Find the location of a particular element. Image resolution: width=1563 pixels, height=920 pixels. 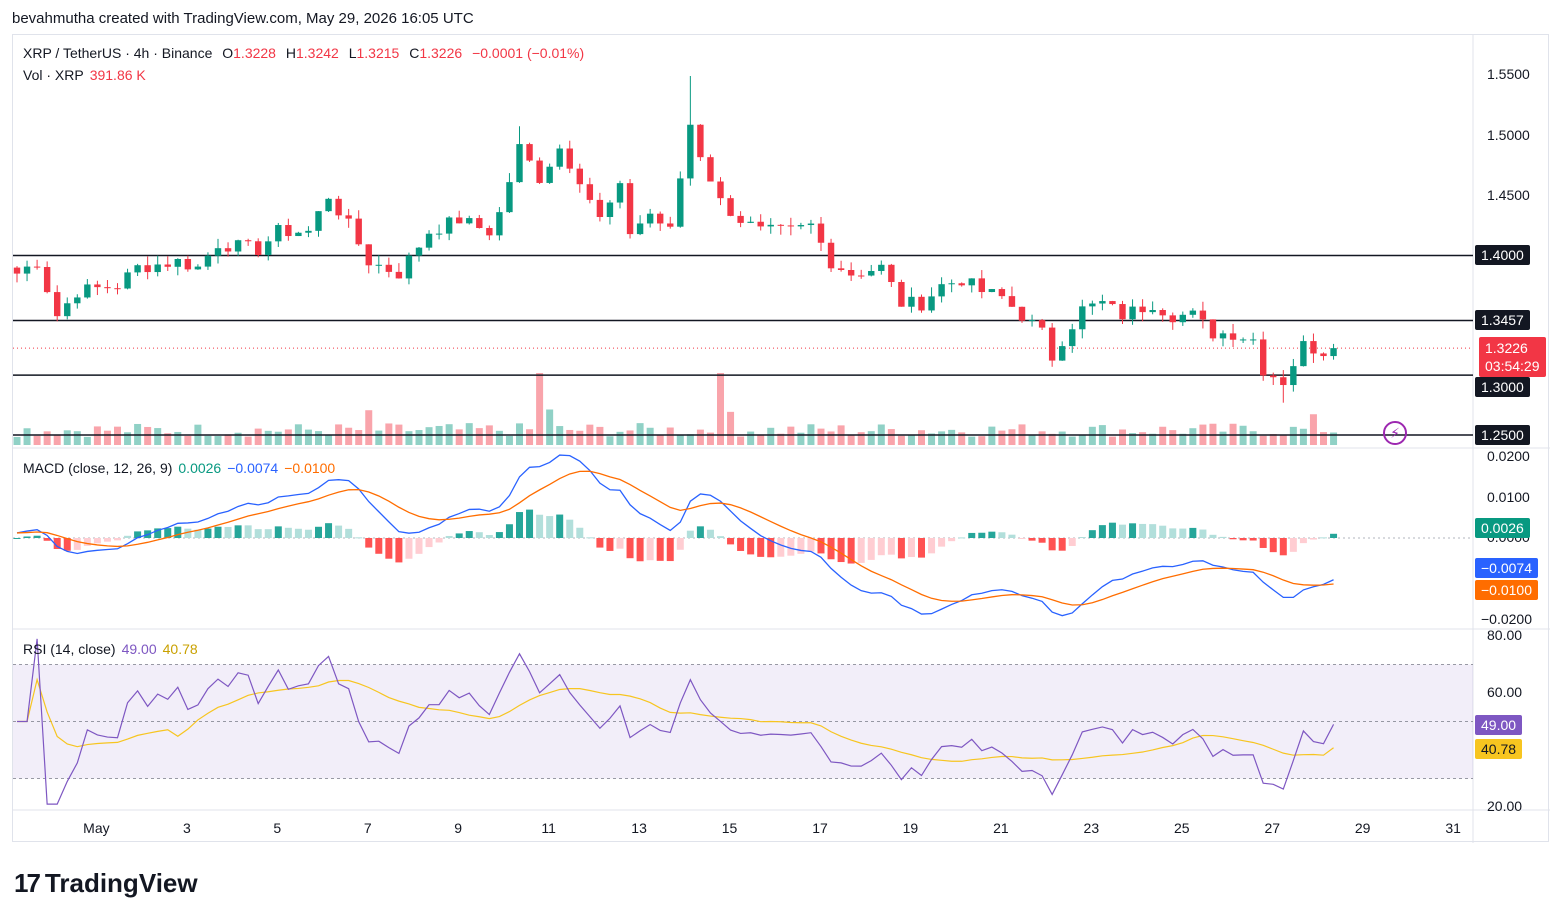

tradingview-logo: 17 TradingView is located at coordinates (106, 883).